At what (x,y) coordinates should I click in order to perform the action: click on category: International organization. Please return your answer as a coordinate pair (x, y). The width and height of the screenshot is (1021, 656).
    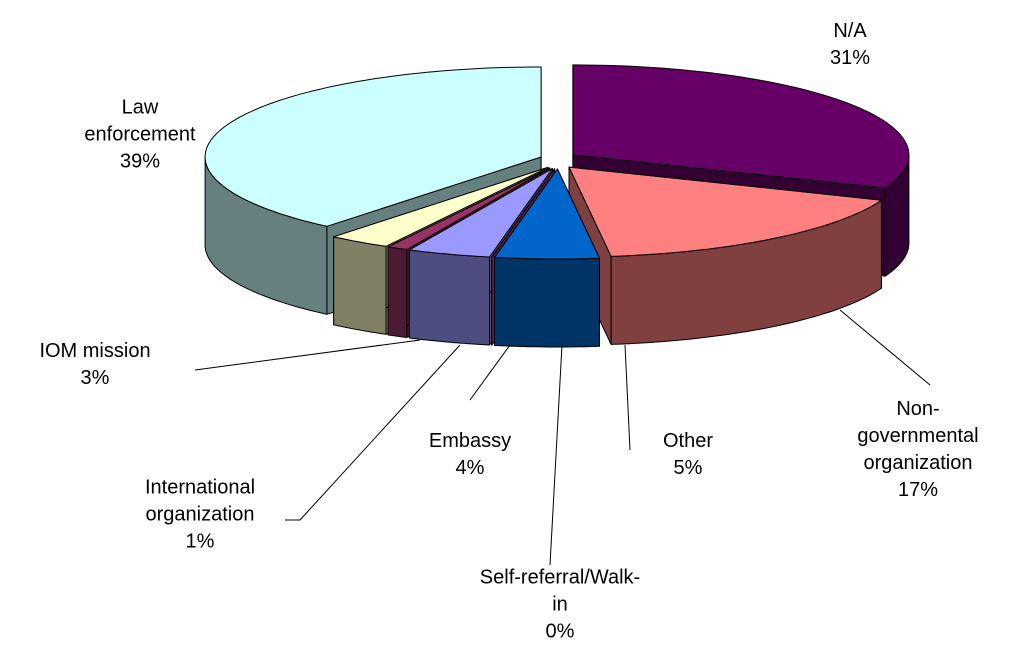
    Looking at the image, I should click on (200, 501).